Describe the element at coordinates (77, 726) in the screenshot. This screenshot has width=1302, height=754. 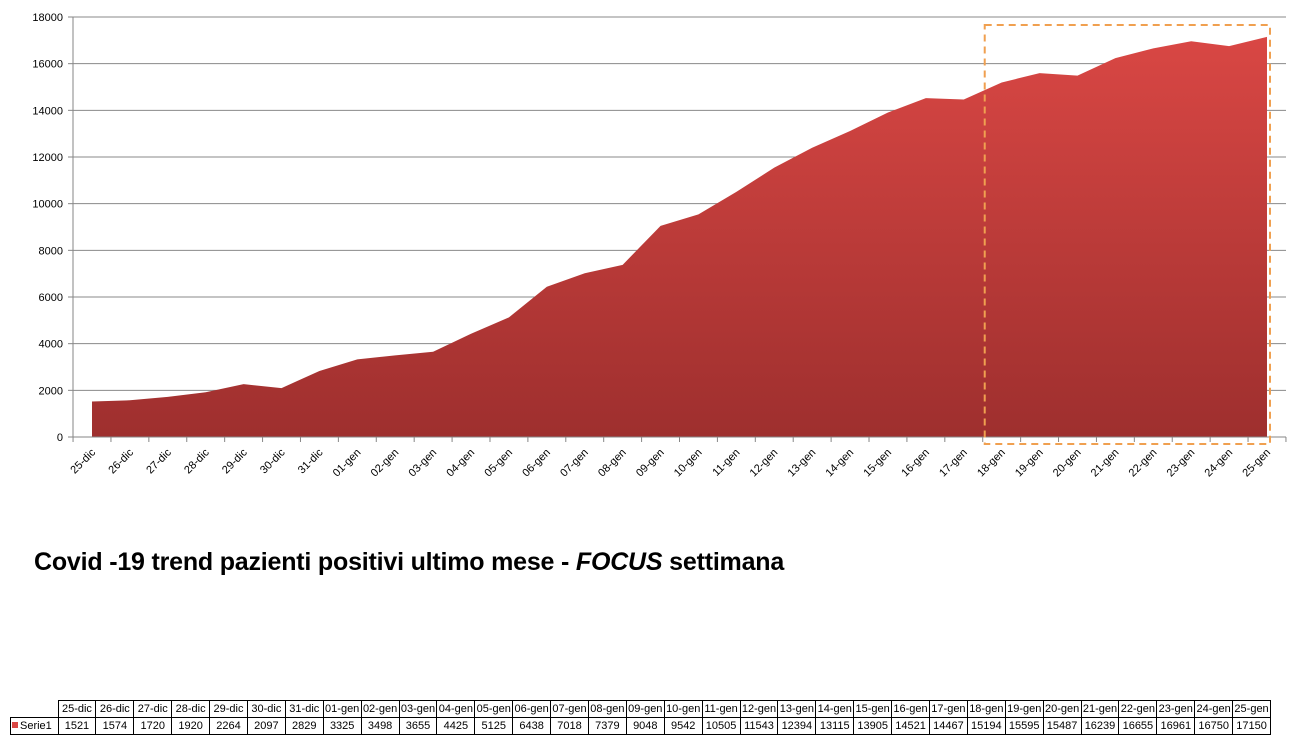
I see `table-cell: 1521` at that location.